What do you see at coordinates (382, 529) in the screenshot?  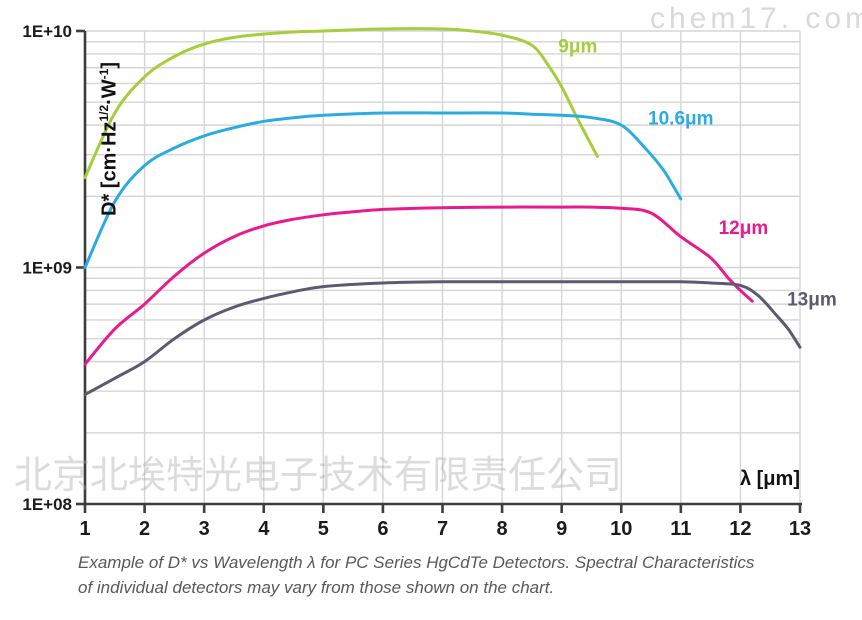 I see `x-tick-label: 6` at bounding box center [382, 529].